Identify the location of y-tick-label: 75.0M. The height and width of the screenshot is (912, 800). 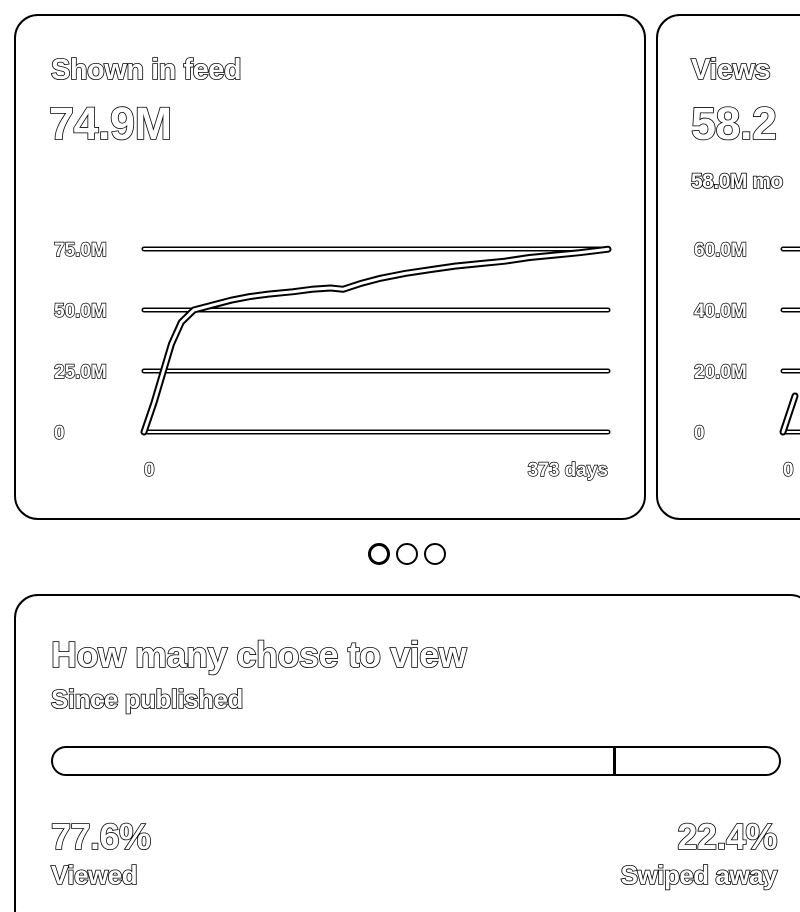
(80, 250).